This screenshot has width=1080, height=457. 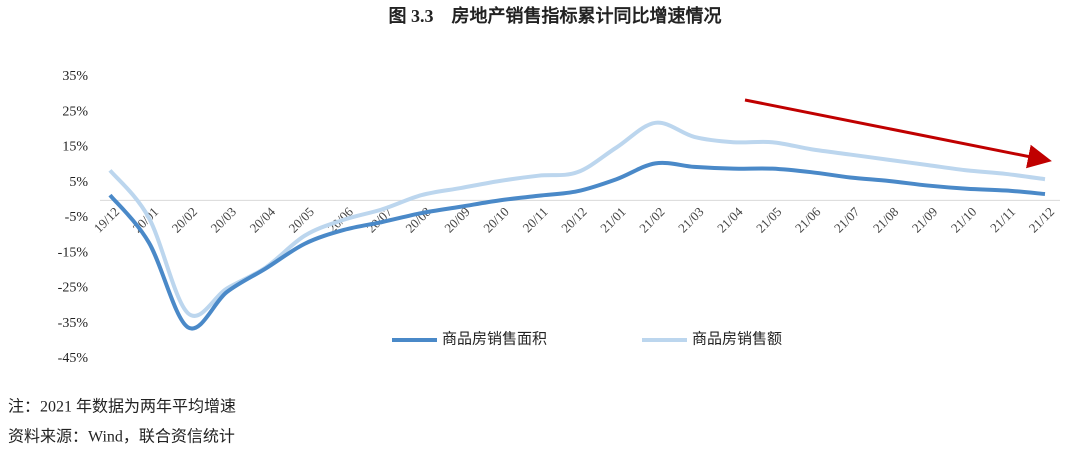 I want to click on y-tick-label: -25%, so click(x=73, y=288).